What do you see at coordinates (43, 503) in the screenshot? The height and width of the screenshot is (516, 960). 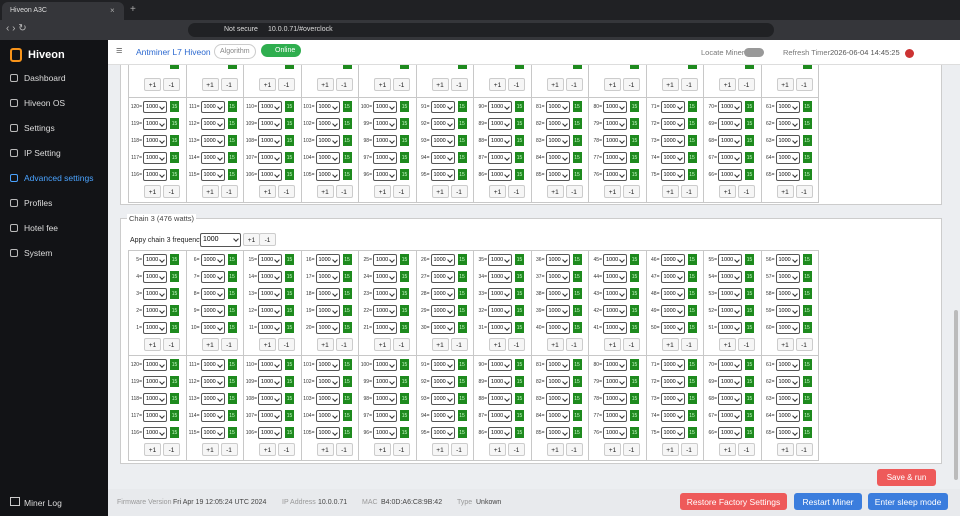 I see `miner-log: Miner Log` at bounding box center [43, 503].